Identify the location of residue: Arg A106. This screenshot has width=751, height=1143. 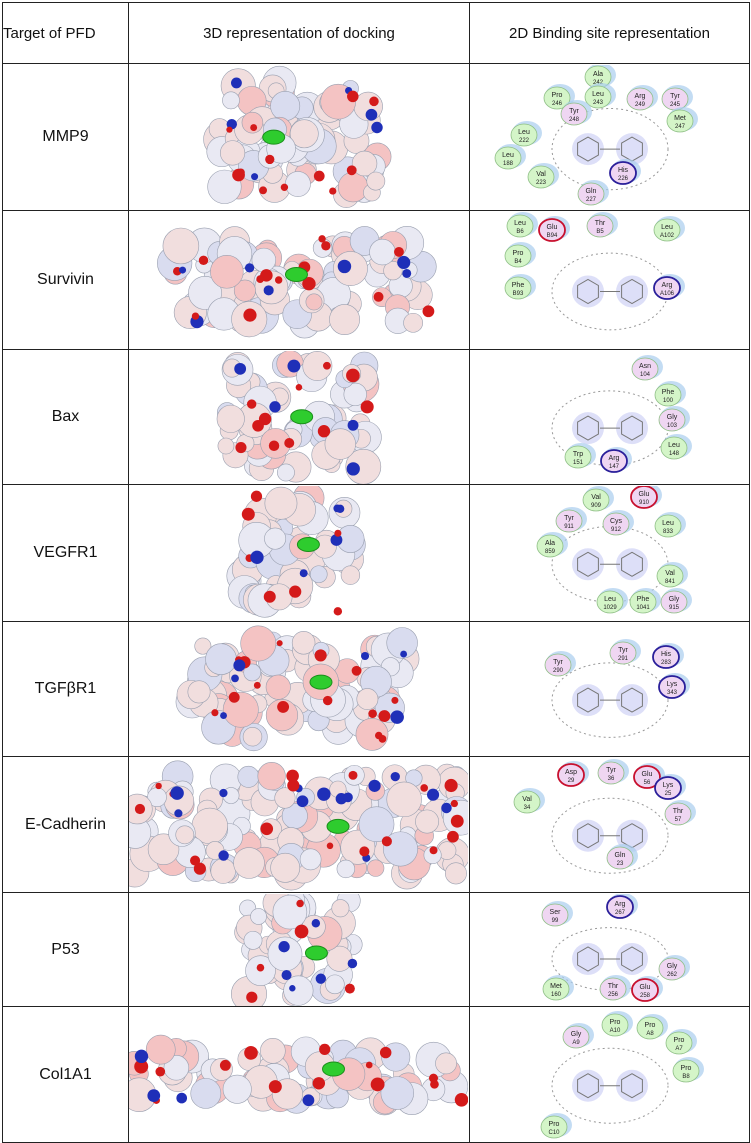
(669, 286).